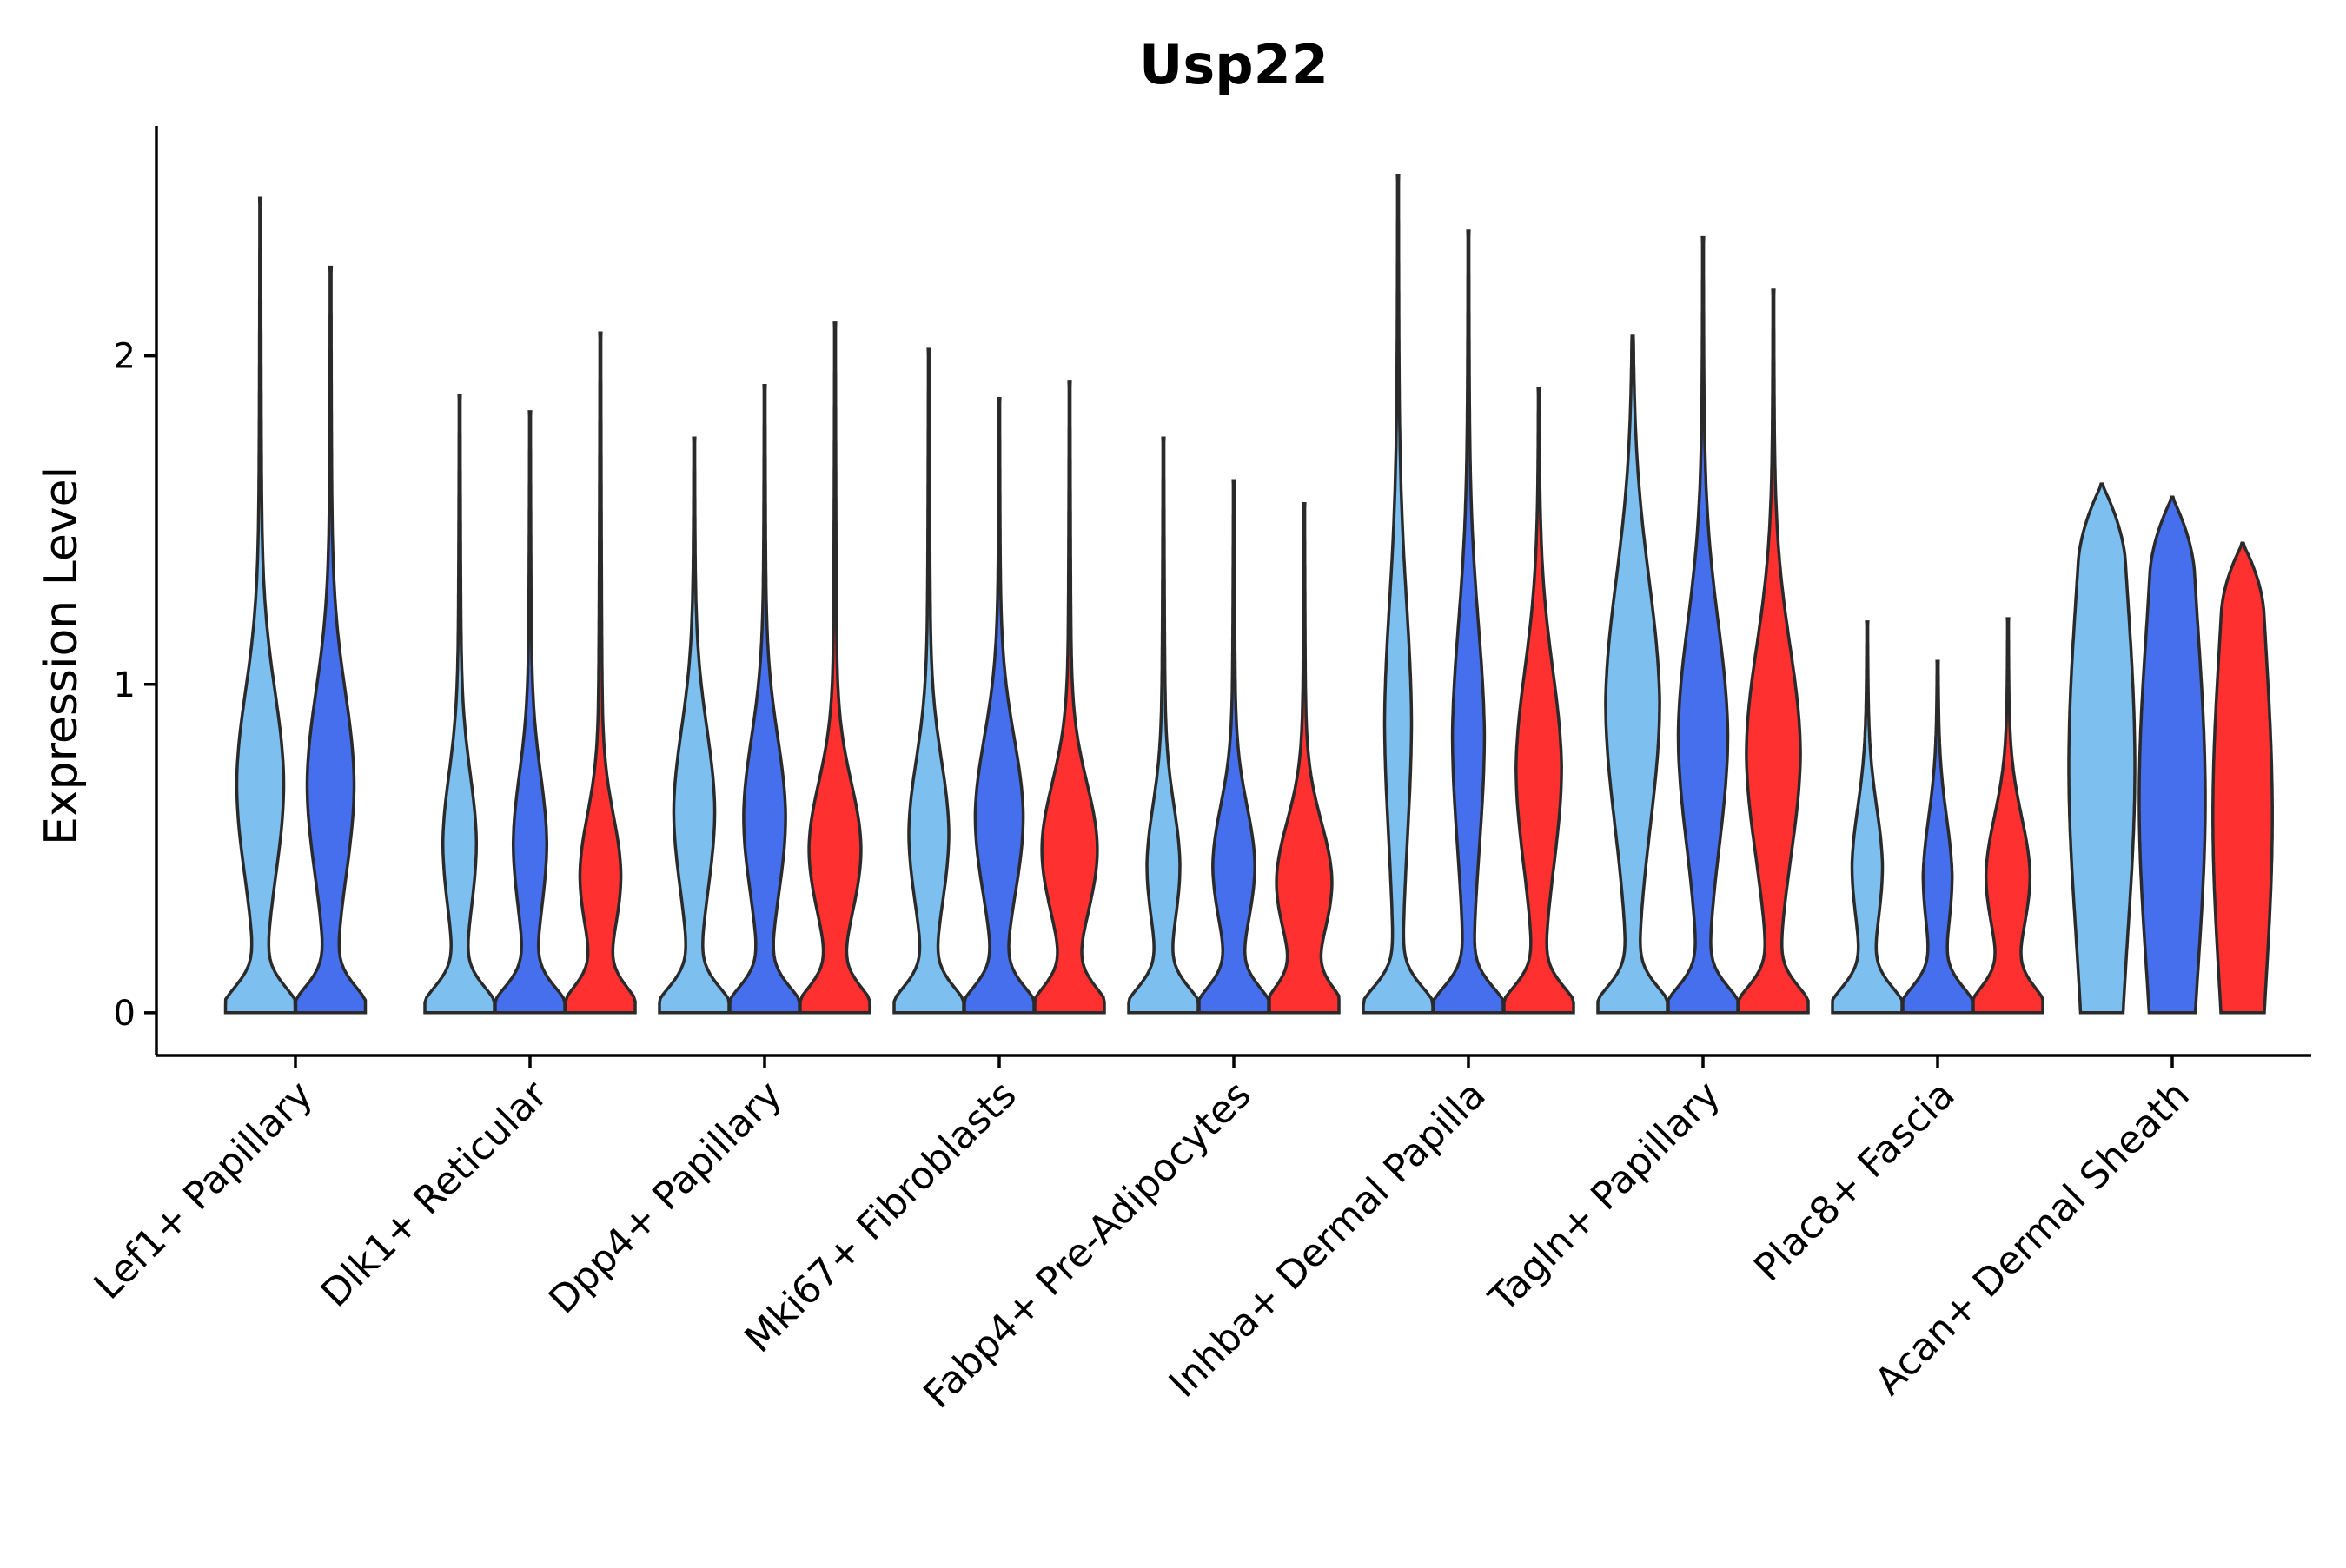 The height and width of the screenshot is (1568, 2346). I want to click on x-tick-label: Dlk1+ Reticular, so click(435, 1194).